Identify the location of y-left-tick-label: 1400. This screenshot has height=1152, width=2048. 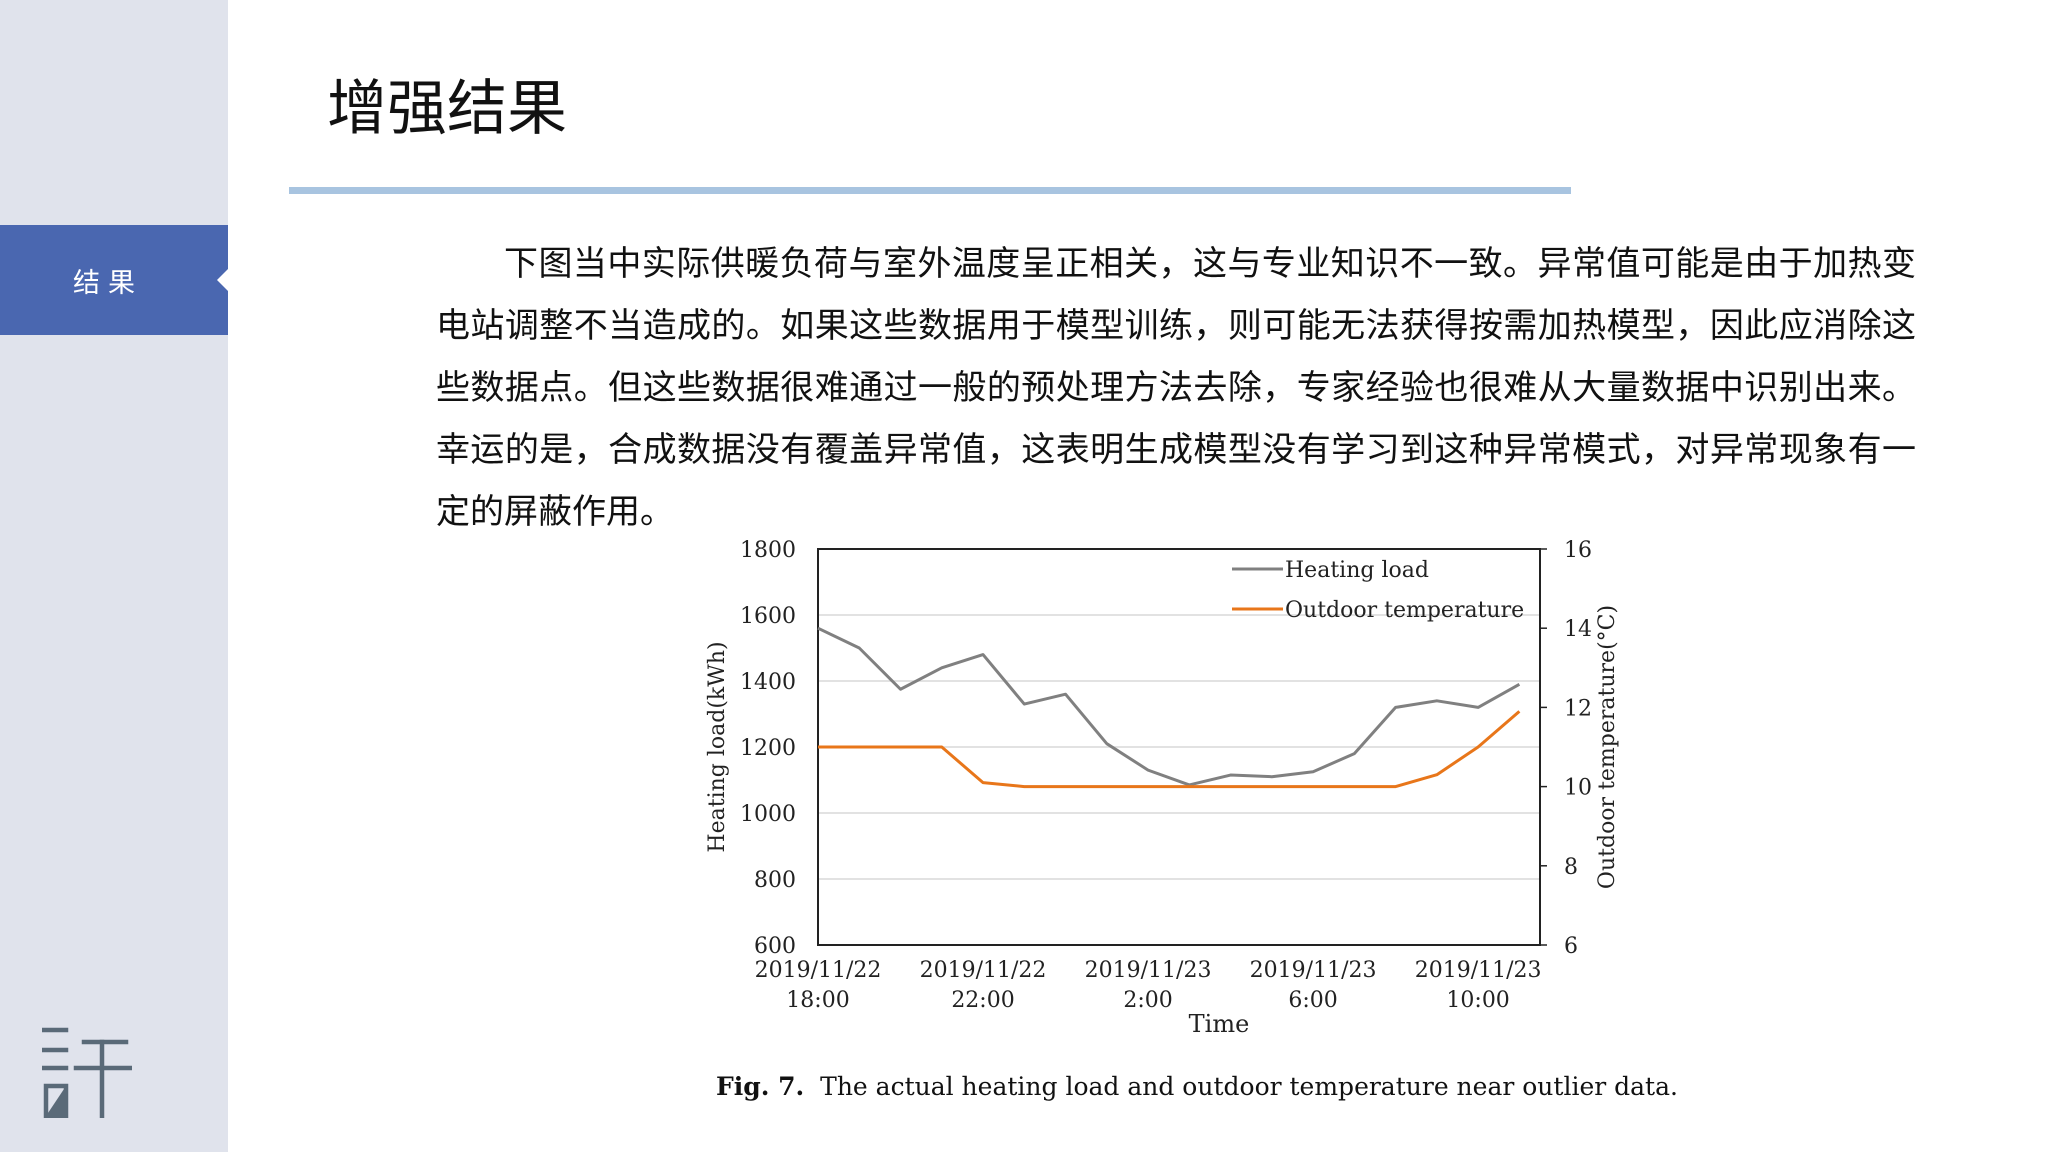
(768, 682).